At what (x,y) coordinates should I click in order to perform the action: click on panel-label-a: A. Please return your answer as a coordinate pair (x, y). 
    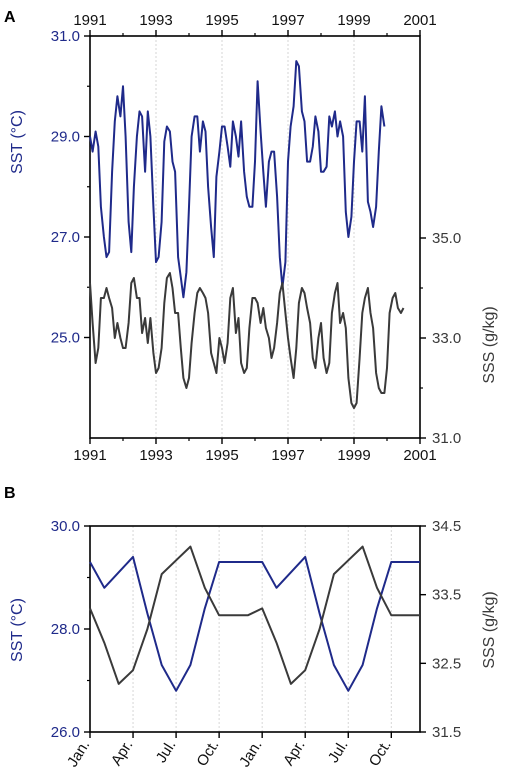
    Looking at the image, I should click on (10, 17).